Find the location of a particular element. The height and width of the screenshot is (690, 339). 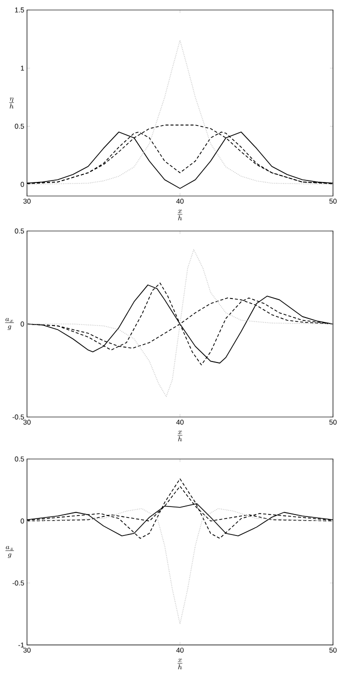

y-axis-title: $\frac{\eta}{h}$ is located at coordinates (11, 103).